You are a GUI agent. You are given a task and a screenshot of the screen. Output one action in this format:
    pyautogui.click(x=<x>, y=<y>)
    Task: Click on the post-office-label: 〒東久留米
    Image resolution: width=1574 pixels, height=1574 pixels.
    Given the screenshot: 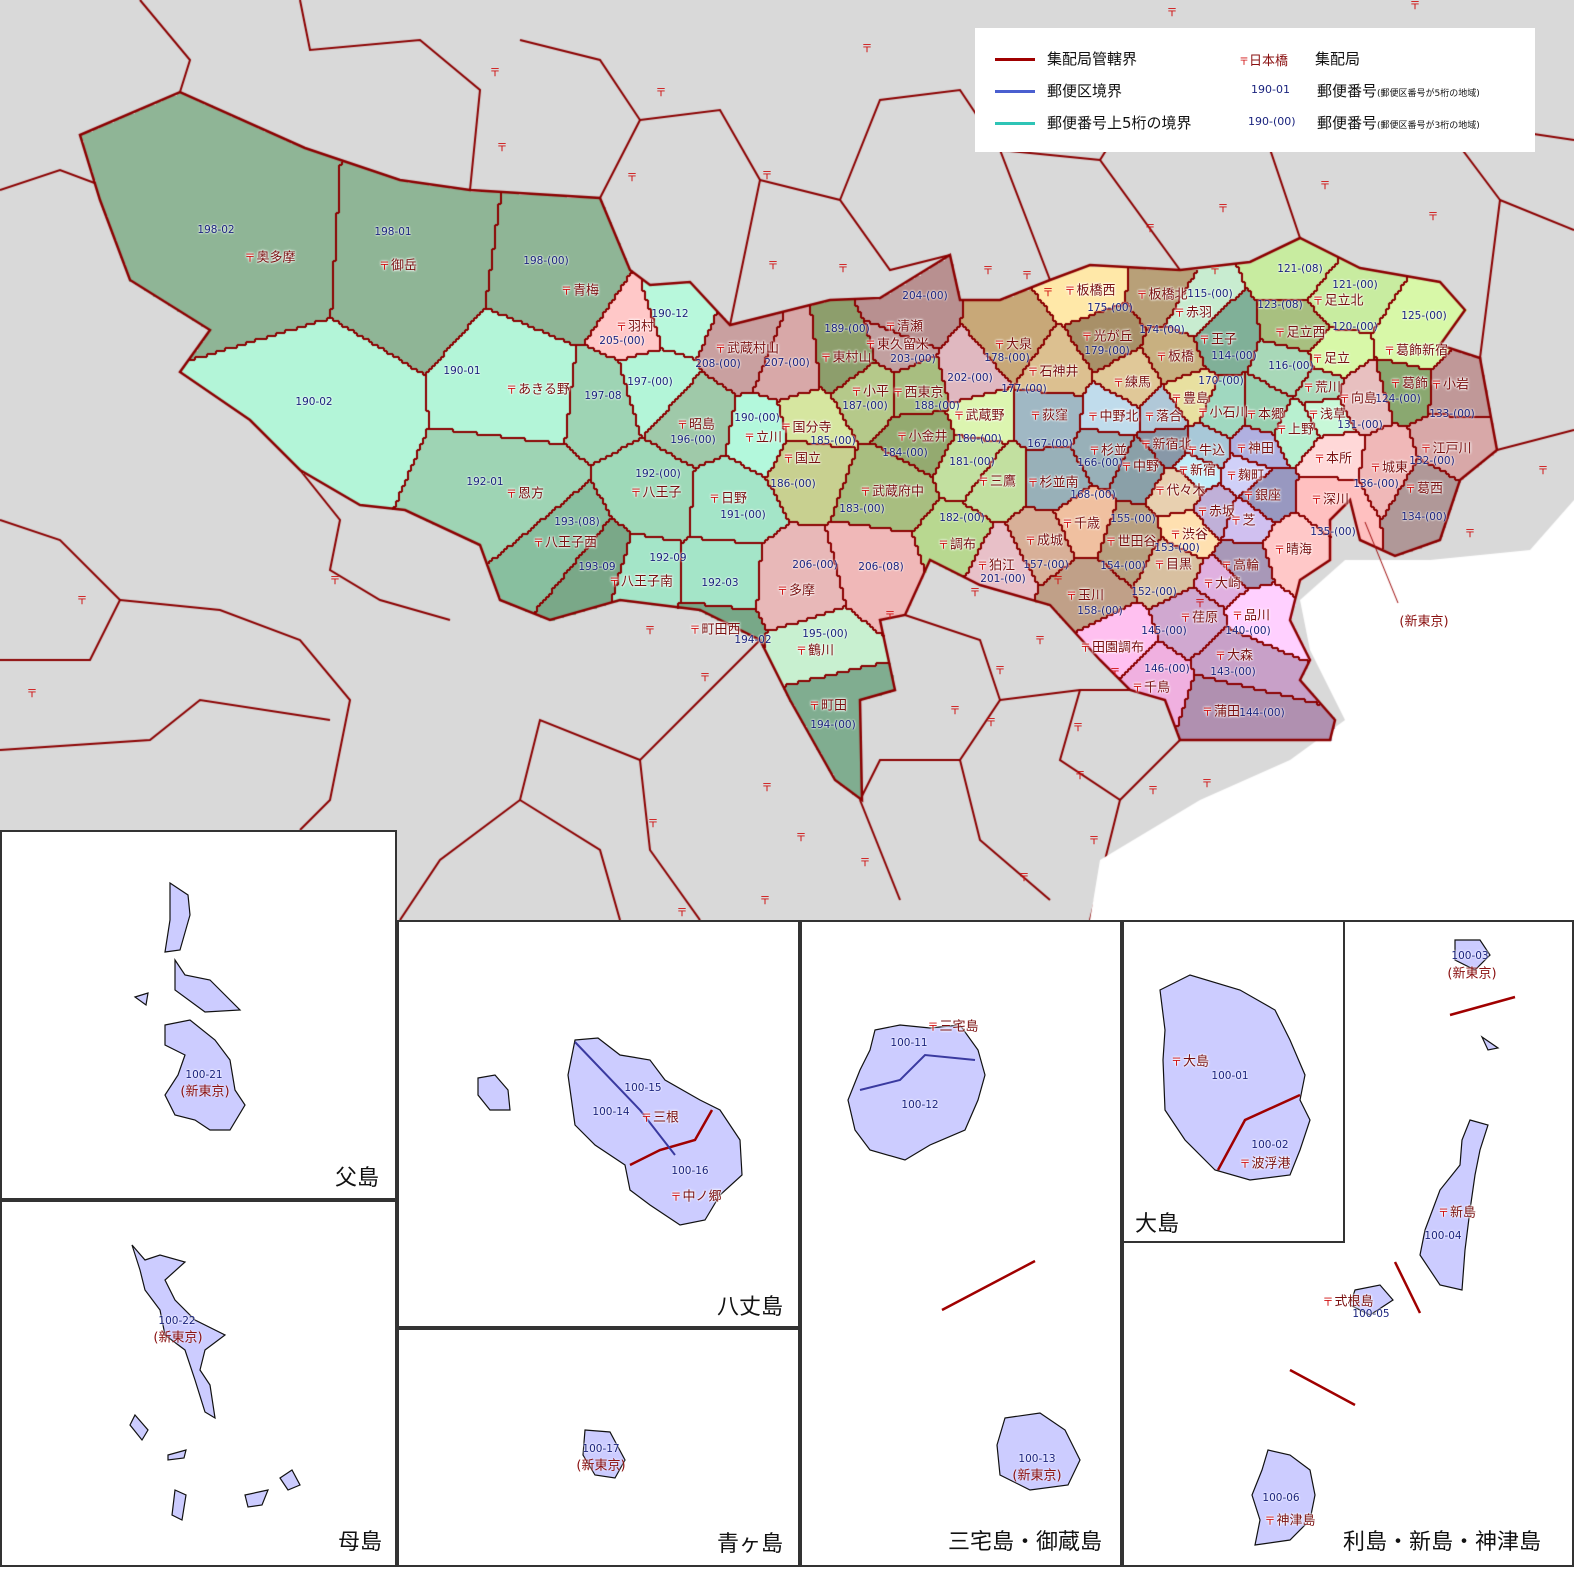 What is the action you would take?
    pyautogui.click(x=897, y=343)
    